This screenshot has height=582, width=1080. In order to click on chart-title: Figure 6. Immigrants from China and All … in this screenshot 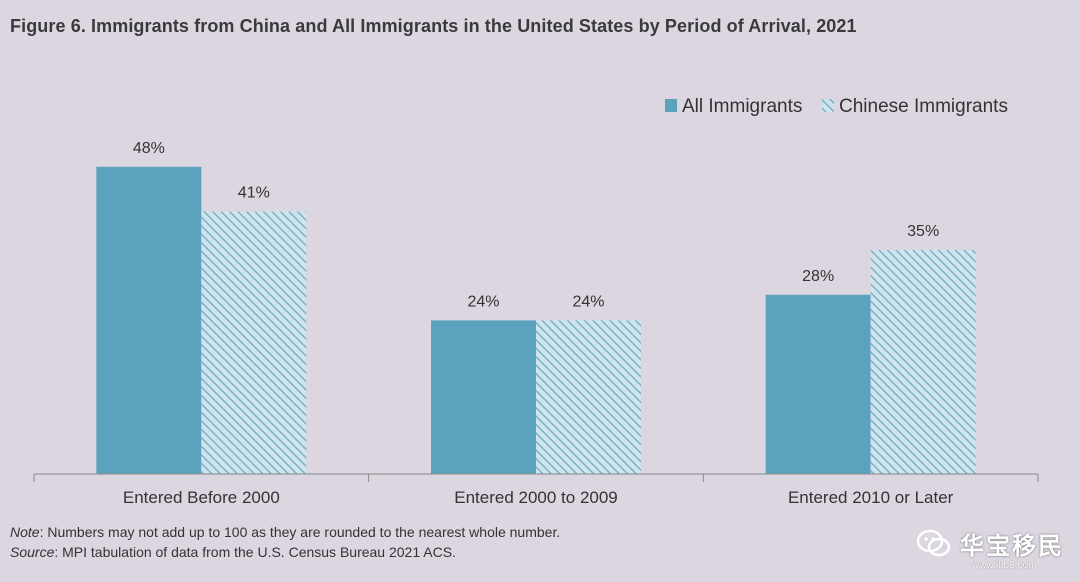, I will do `click(433, 26)`.